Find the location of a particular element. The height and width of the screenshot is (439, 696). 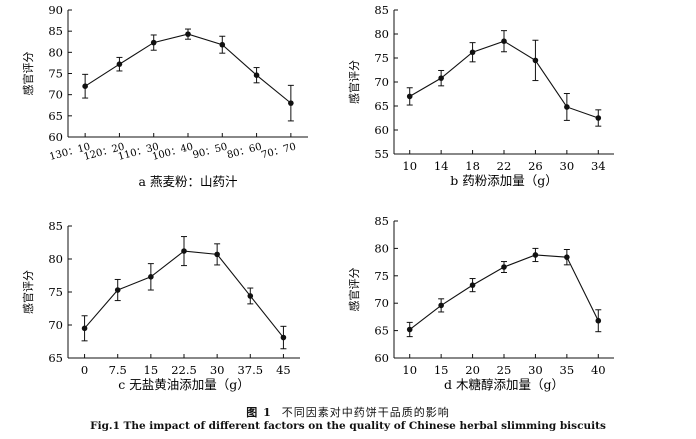

x-tick-label: 22.5 is located at coordinates (184, 370).